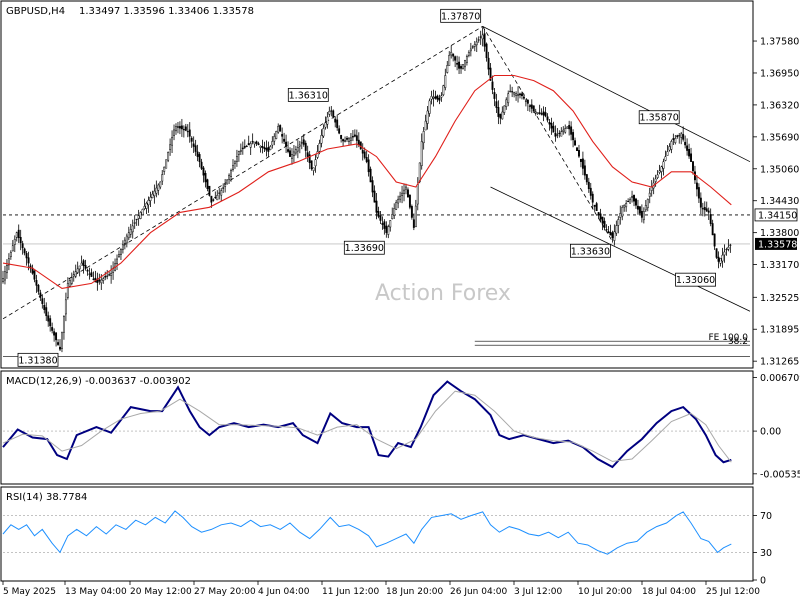  I want to click on pivot-label: 1.37870, so click(460, 16).